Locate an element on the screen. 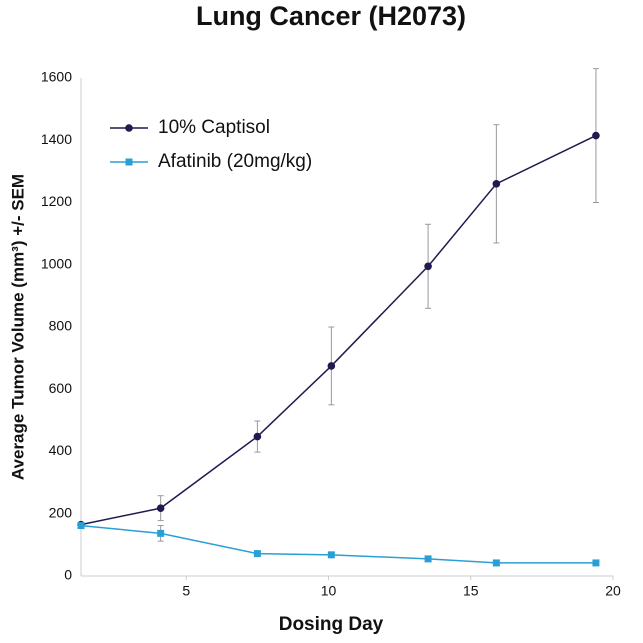 Image resolution: width=643 pixels, height=643 pixels. legend-label: Afatinib (20mg/kg) is located at coordinates (235, 161).